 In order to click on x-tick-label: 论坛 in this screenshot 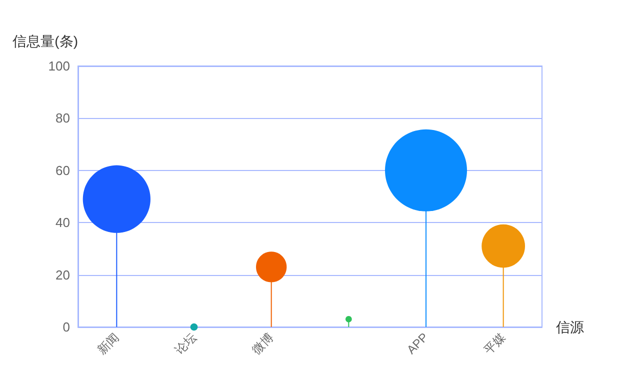, I will do `click(185, 343)`.